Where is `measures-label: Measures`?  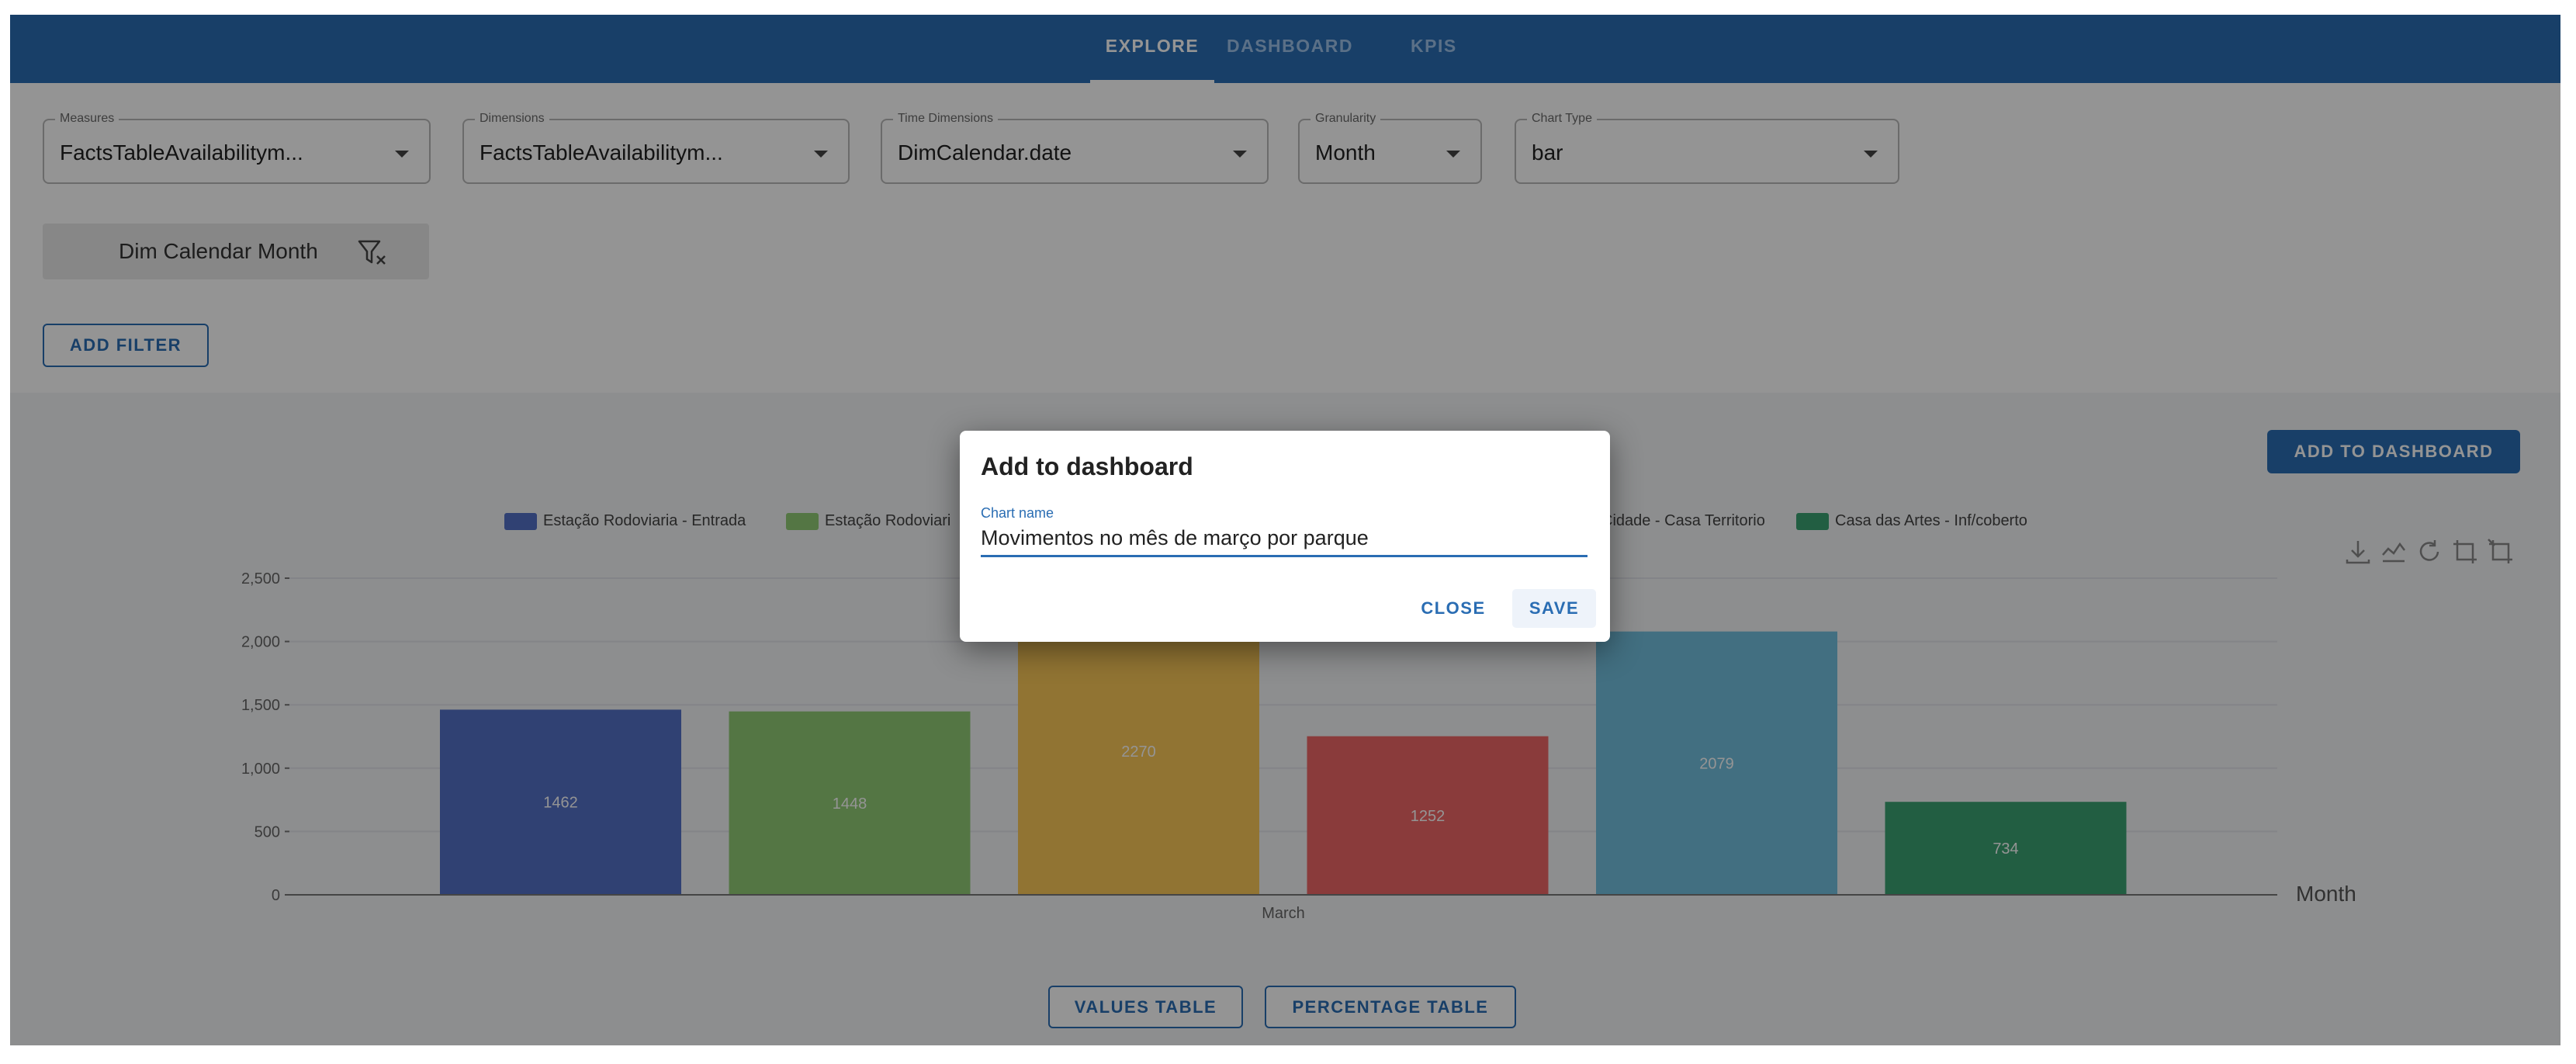
measures-label: Measures is located at coordinates (87, 119).